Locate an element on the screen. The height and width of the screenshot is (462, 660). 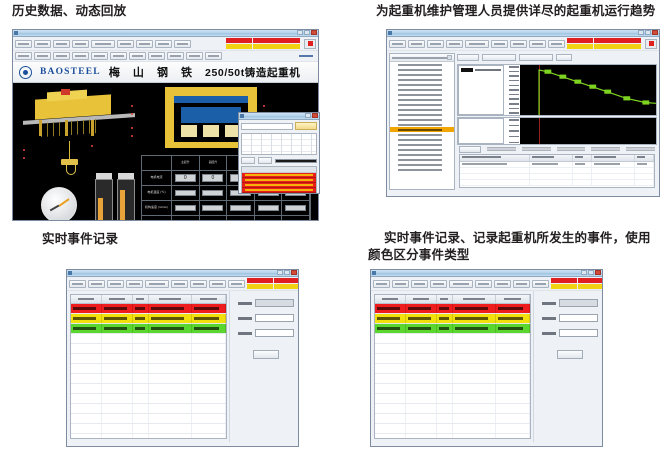
trend-toolbar is located at coordinates (557, 57).